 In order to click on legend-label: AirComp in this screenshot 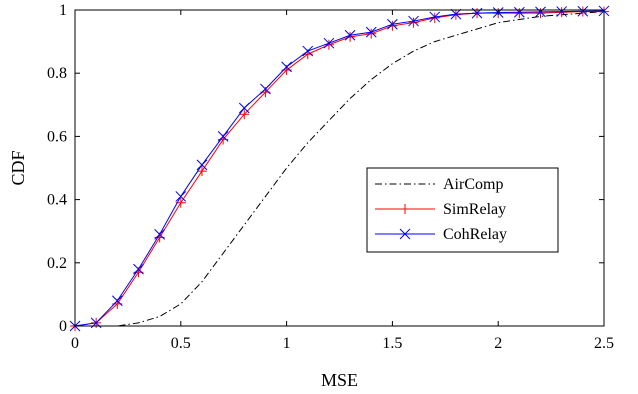, I will do `click(473, 184)`.